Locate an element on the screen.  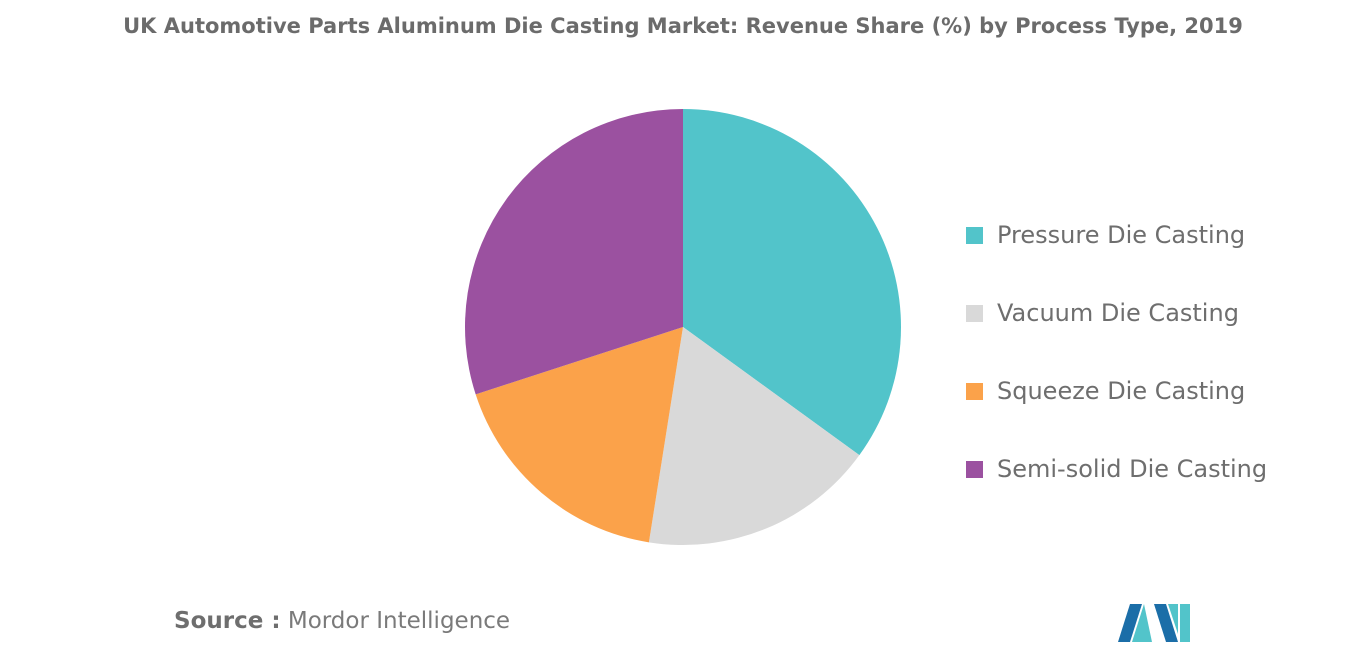
legend-label: Semi-solid Die Casting is located at coordinates (1132, 469).